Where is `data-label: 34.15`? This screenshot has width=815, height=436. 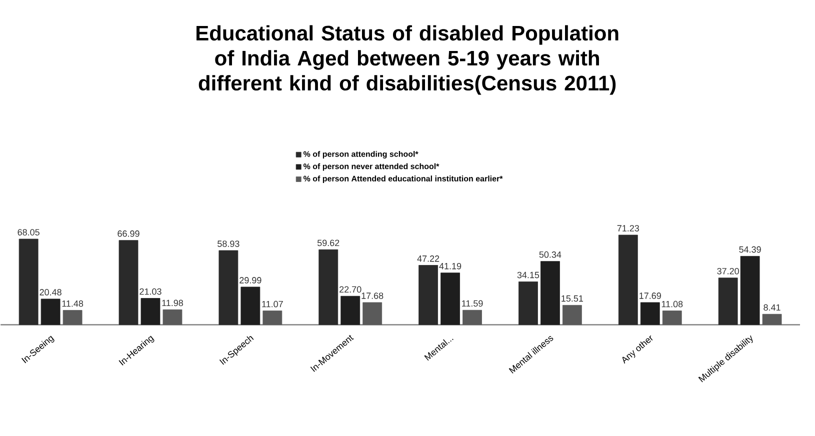 data-label: 34.15 is located at coordinates (528, 275).